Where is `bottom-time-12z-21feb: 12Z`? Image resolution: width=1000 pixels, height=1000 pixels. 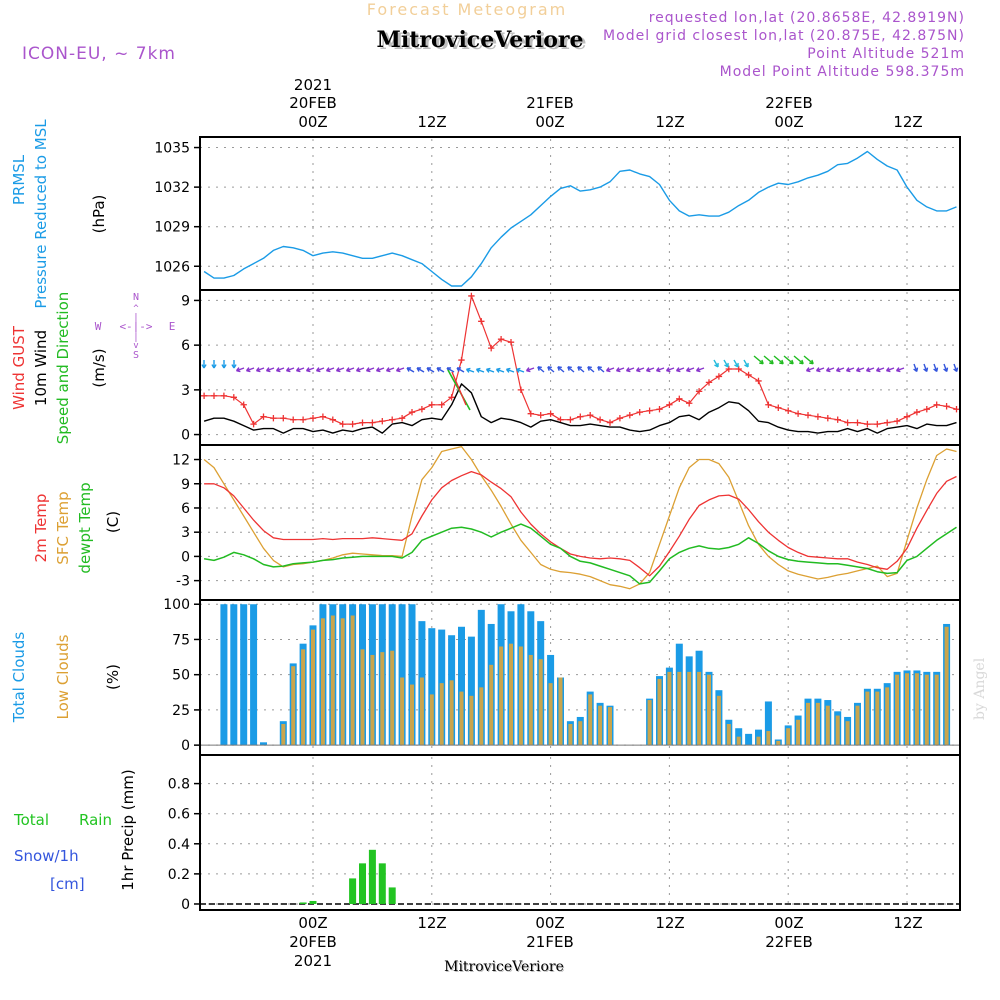 bottom-time-12z-21feb: 12Z is located at coordinates (669, 923).